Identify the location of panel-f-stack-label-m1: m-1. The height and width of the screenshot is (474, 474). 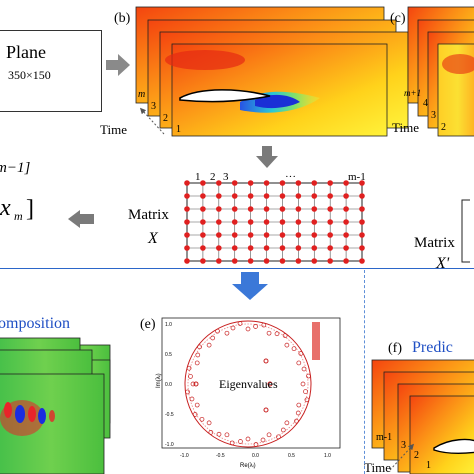
(384, 437).